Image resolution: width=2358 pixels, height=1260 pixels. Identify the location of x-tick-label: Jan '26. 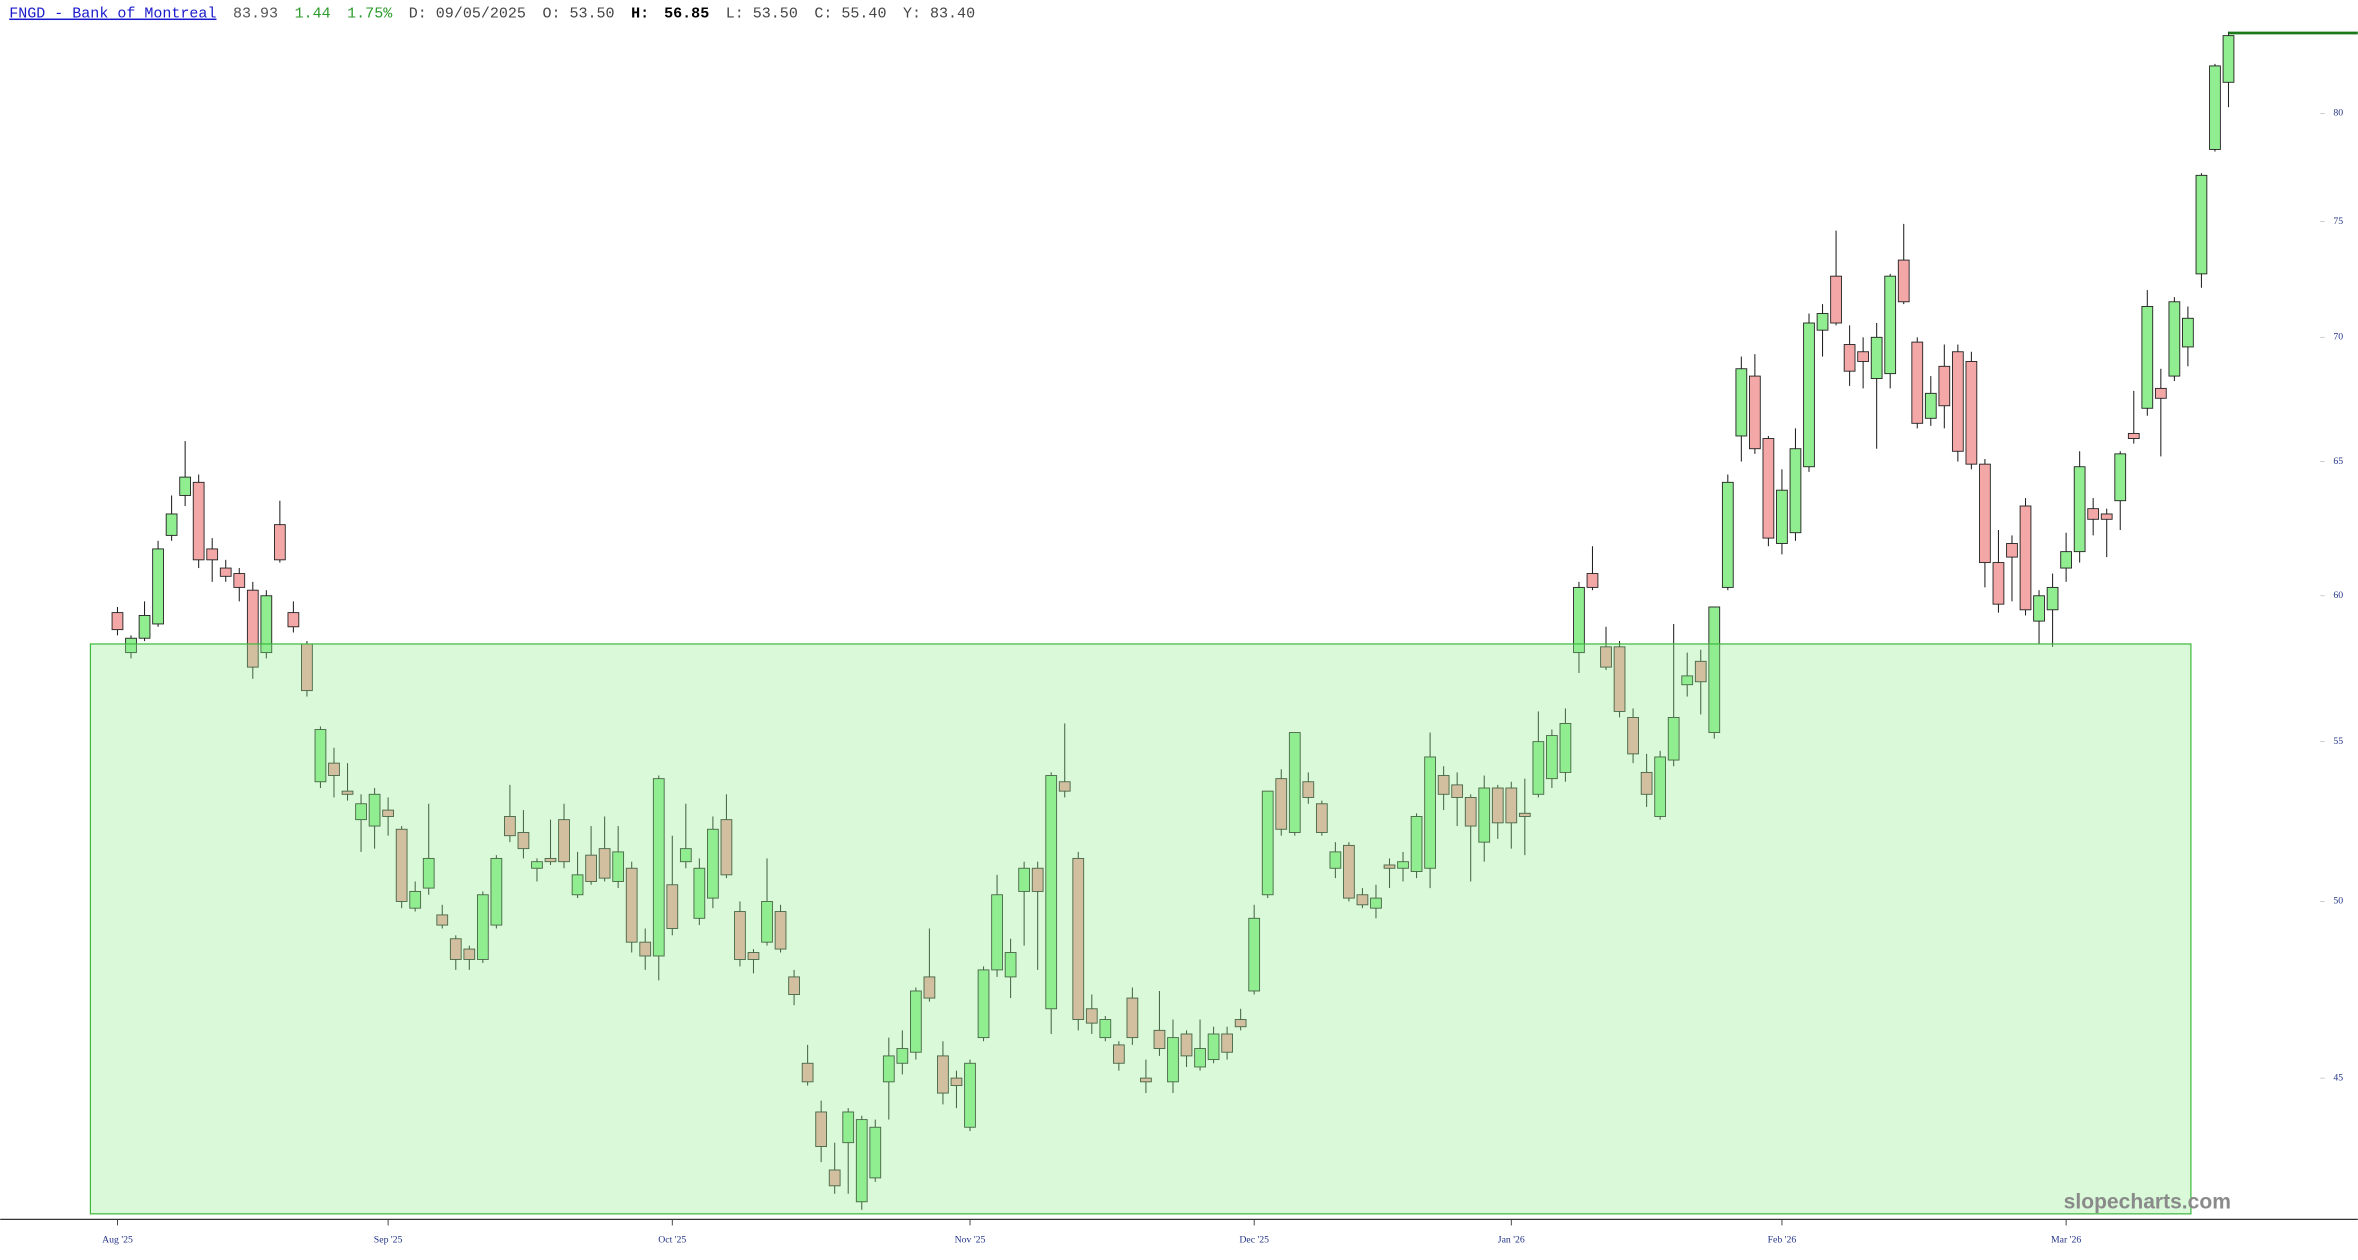
(1511, 1240).